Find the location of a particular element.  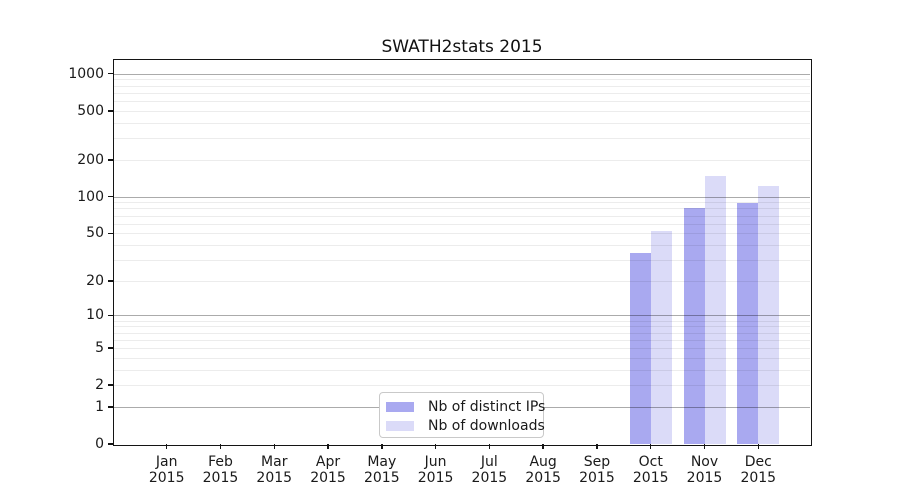

y-tick-label: 100 is located at coordinates (90, 196).